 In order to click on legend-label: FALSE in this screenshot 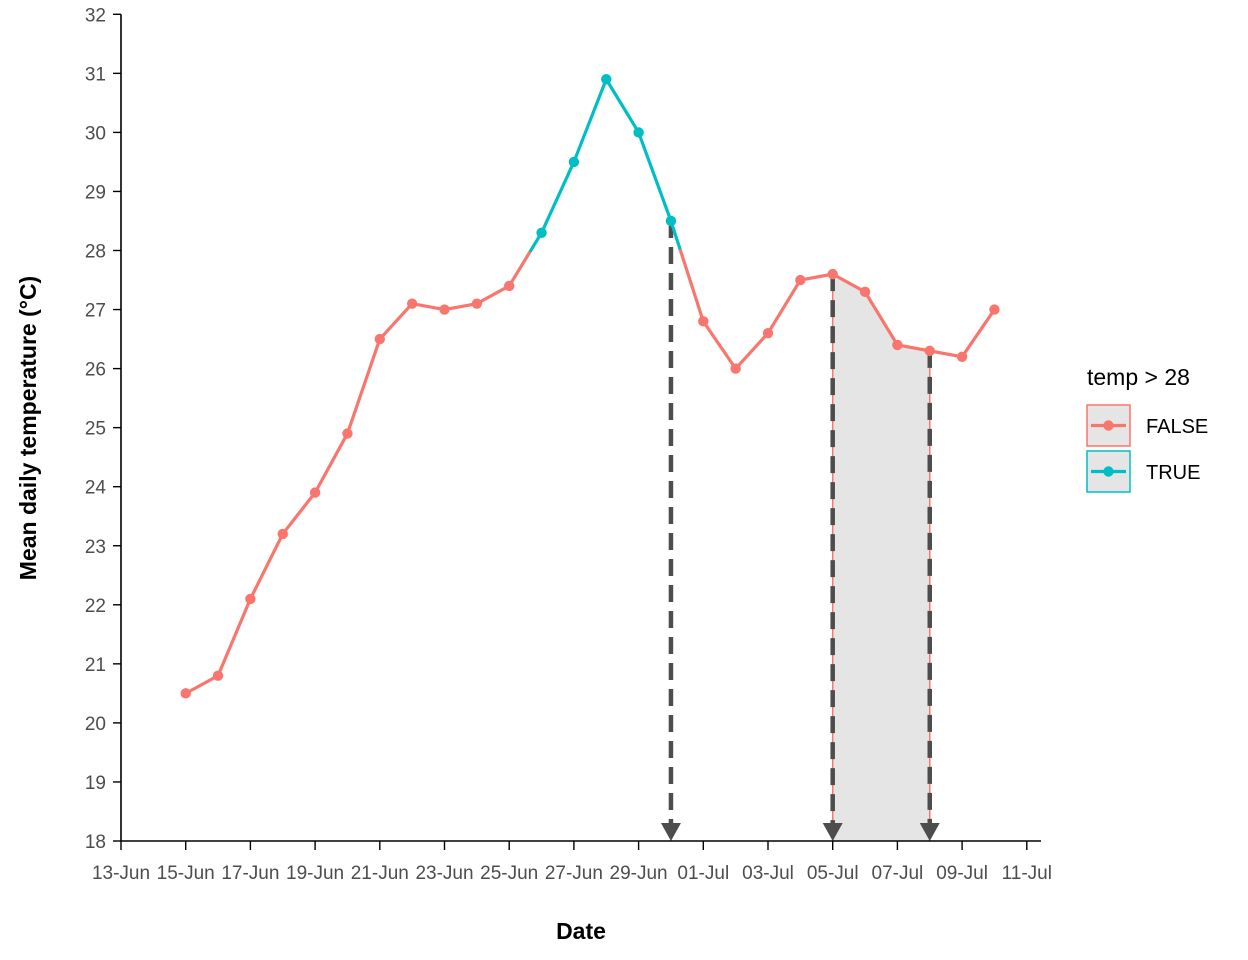, I will do `click(1177, 427)`.